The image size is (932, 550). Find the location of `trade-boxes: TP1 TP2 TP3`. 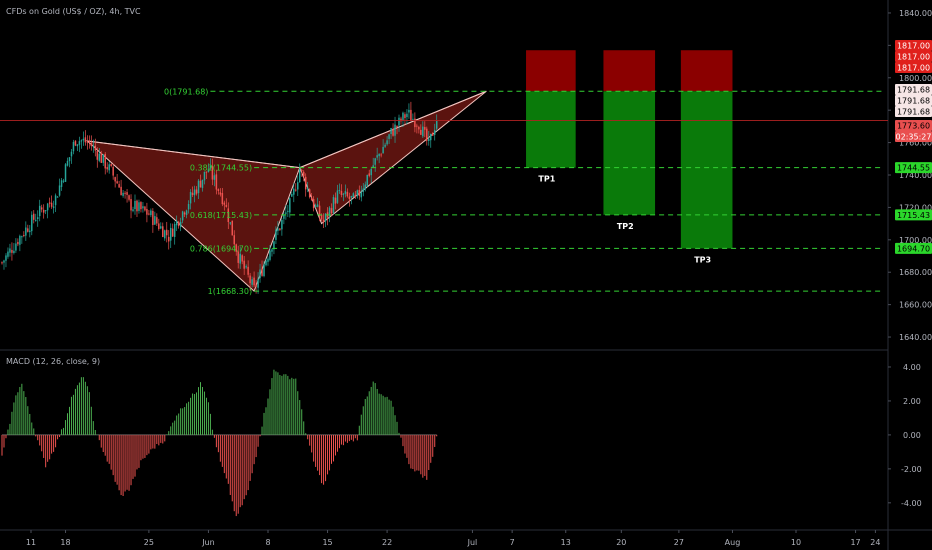

trade-boxes: TP1 TP2 TP3 is located at coordinates (629, 157).